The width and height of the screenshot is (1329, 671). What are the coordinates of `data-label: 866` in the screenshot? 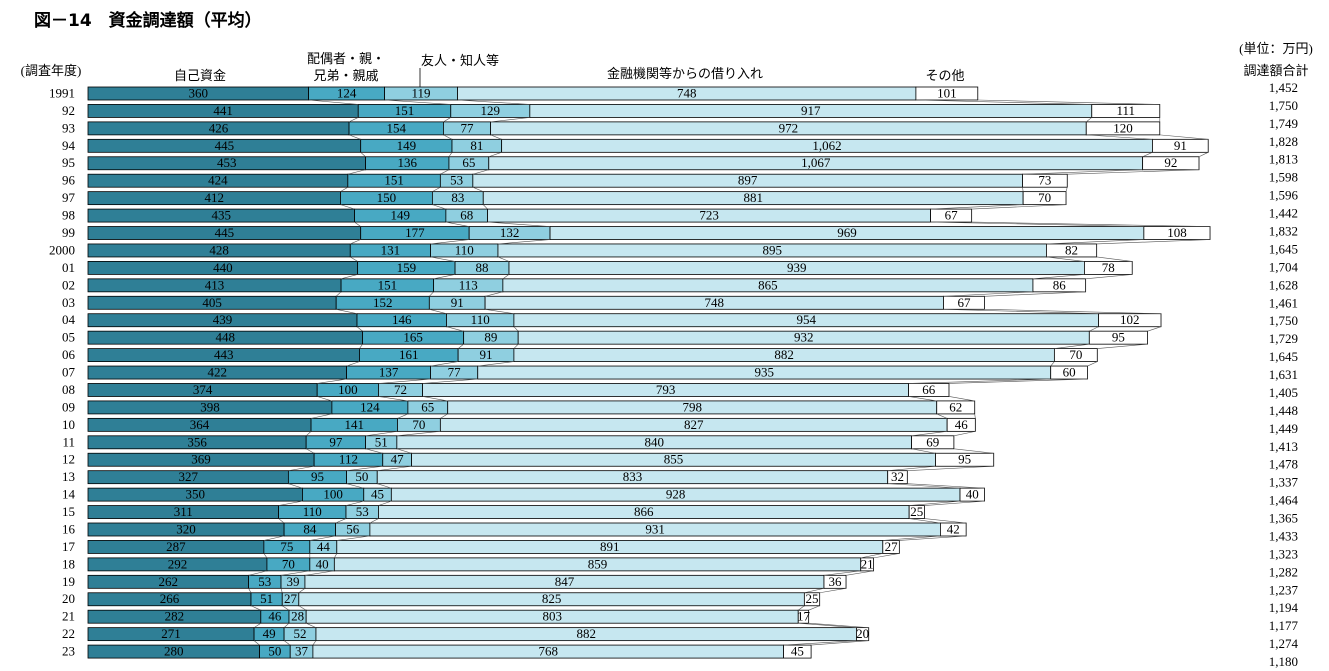 It's located at (644, 511).